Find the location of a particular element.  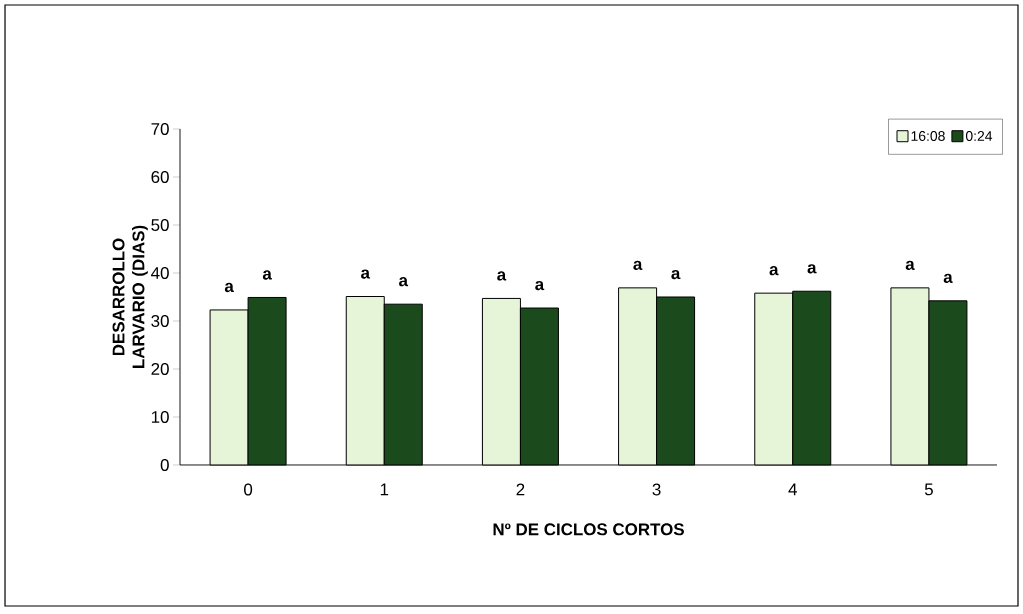

y-tick-label: 50 is located at coordinates (160, 224).